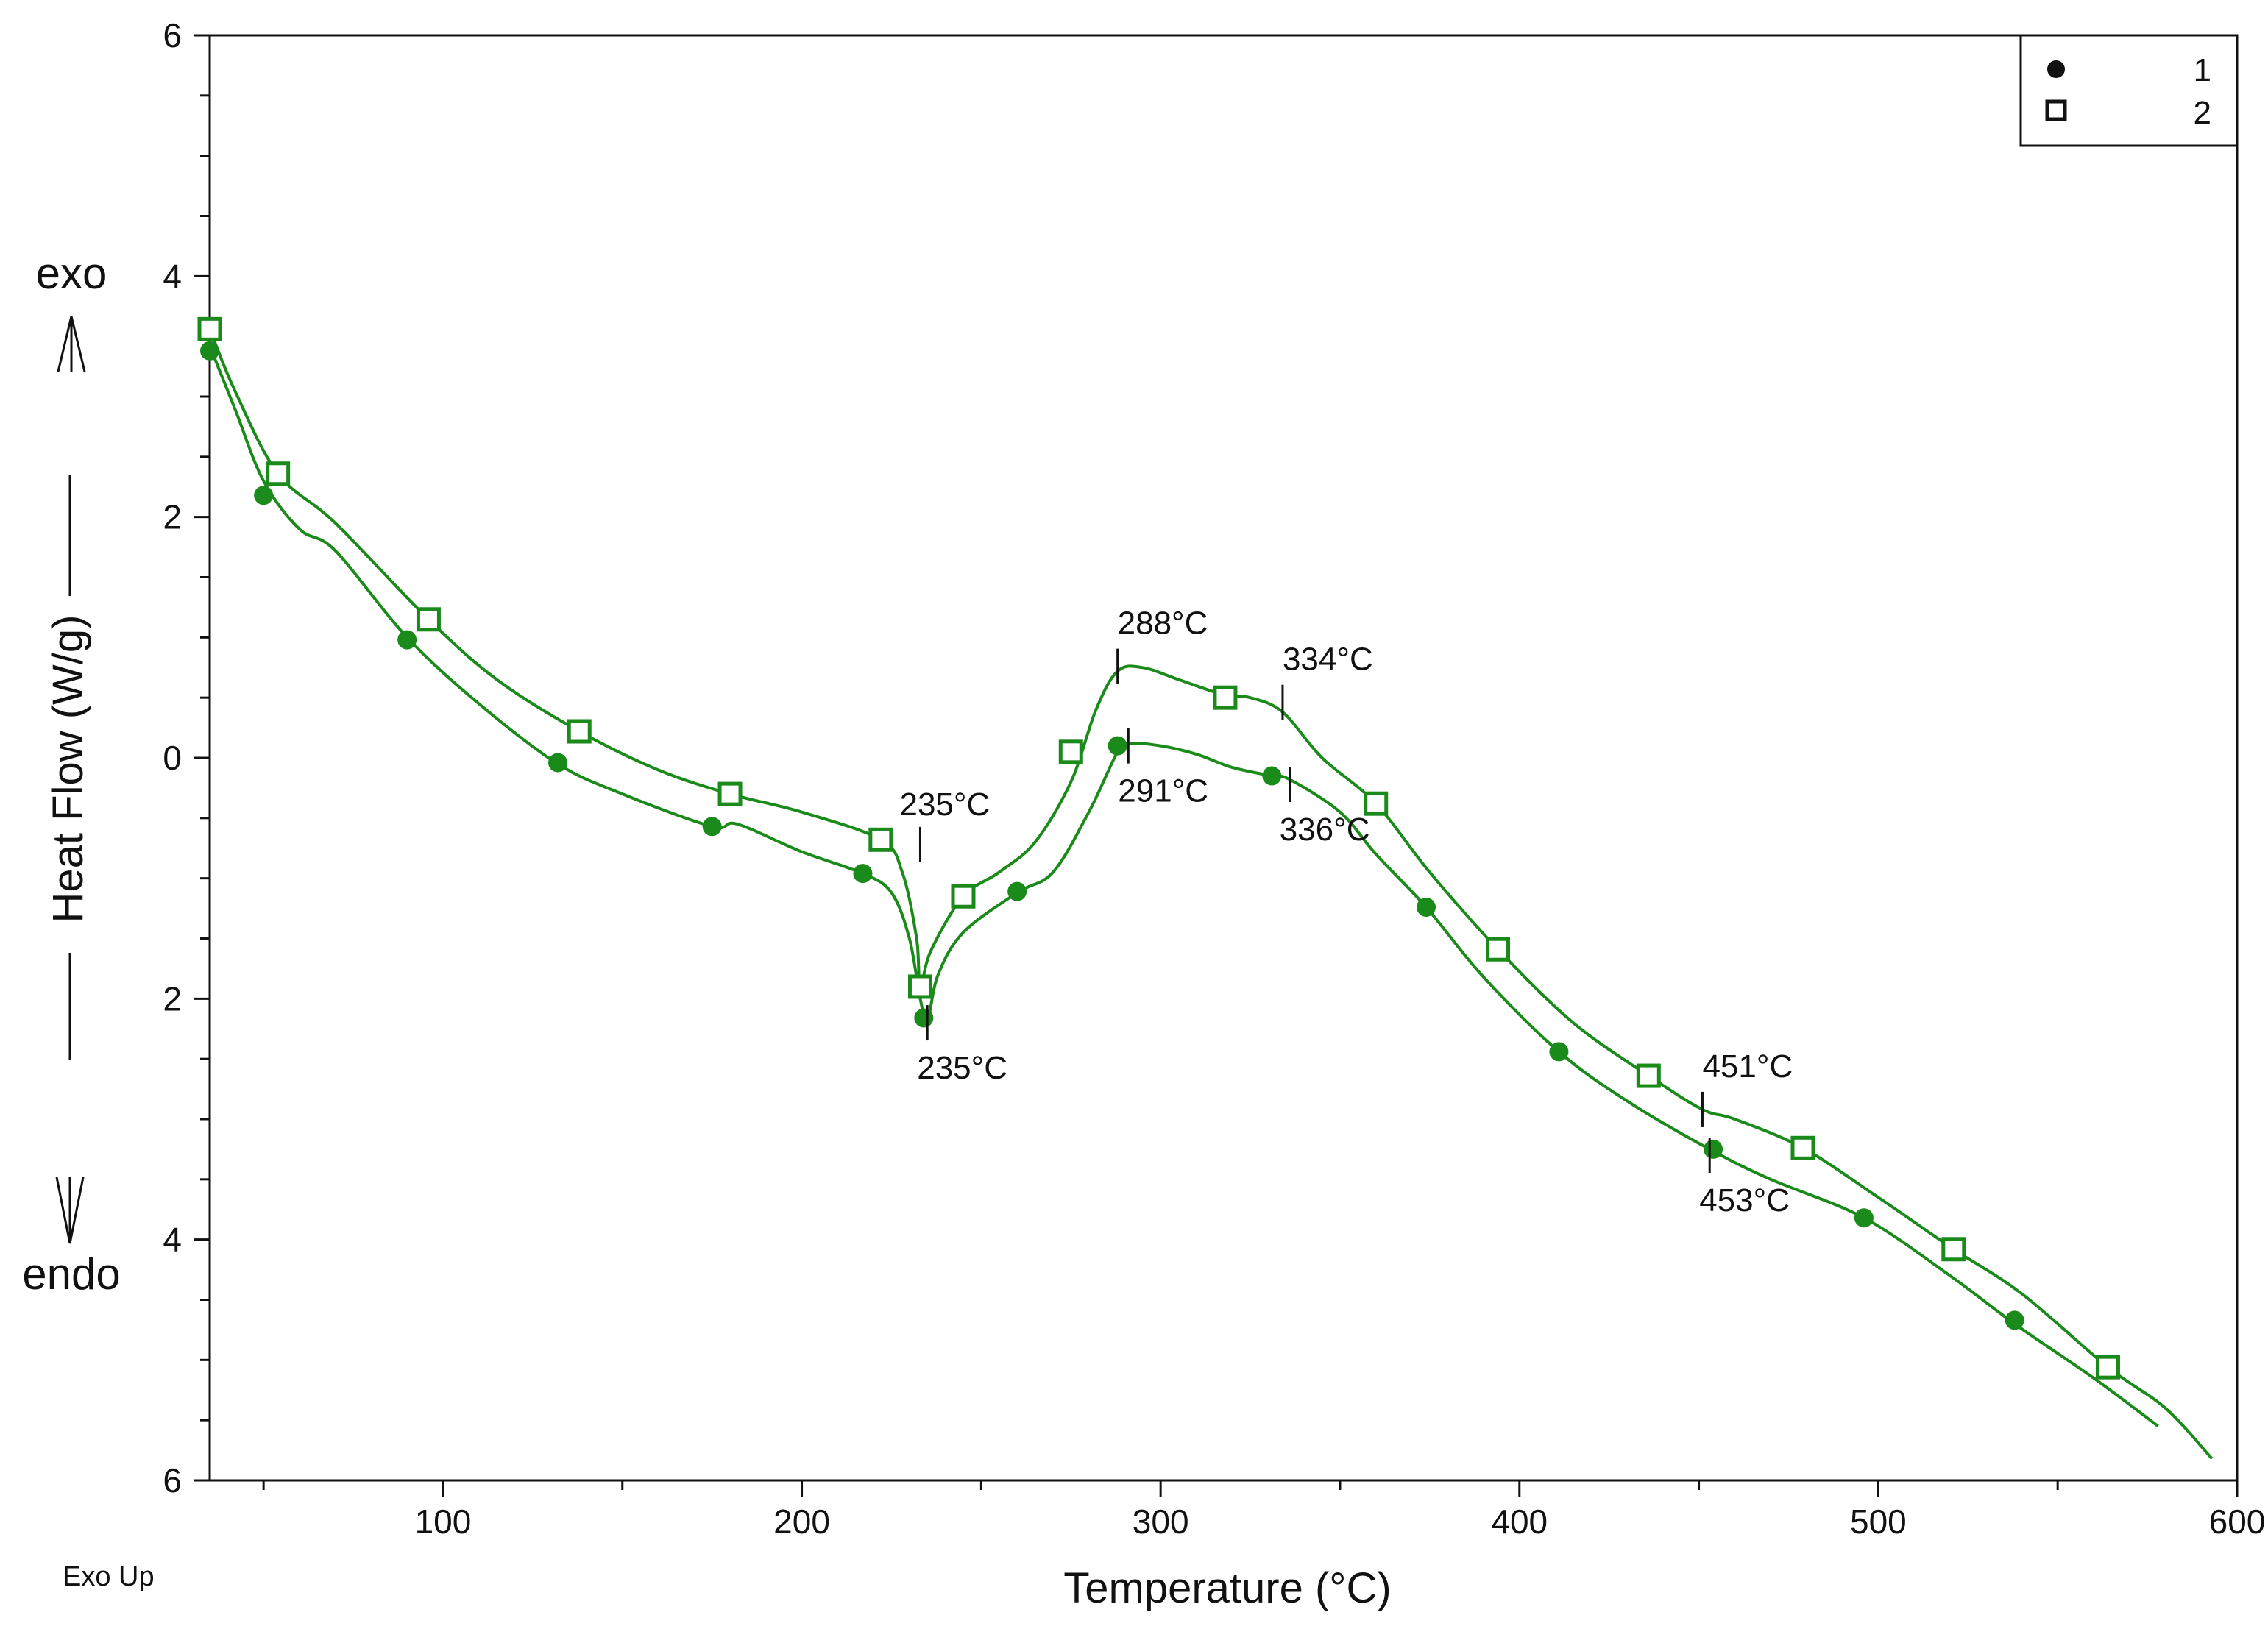 Image resolution: width=2268 pixels, height=1629 pixels. What do you see at coordinates (1745, 1200) in the screenshot?
I see `annotation-label: 453°C` at bounding box center [1745, 1200].